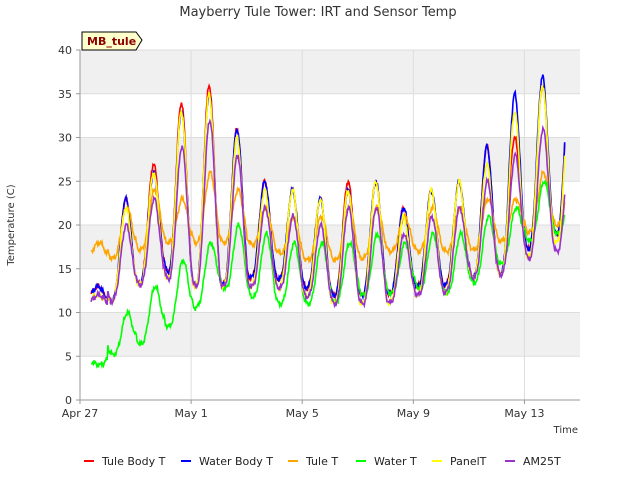 The height and width of the screenshot is (480, 640). What do you see at coordinates (80, 413) in the screenshot?
I see `x-tick-label: Apr 27` at bounding box center [80, 413].